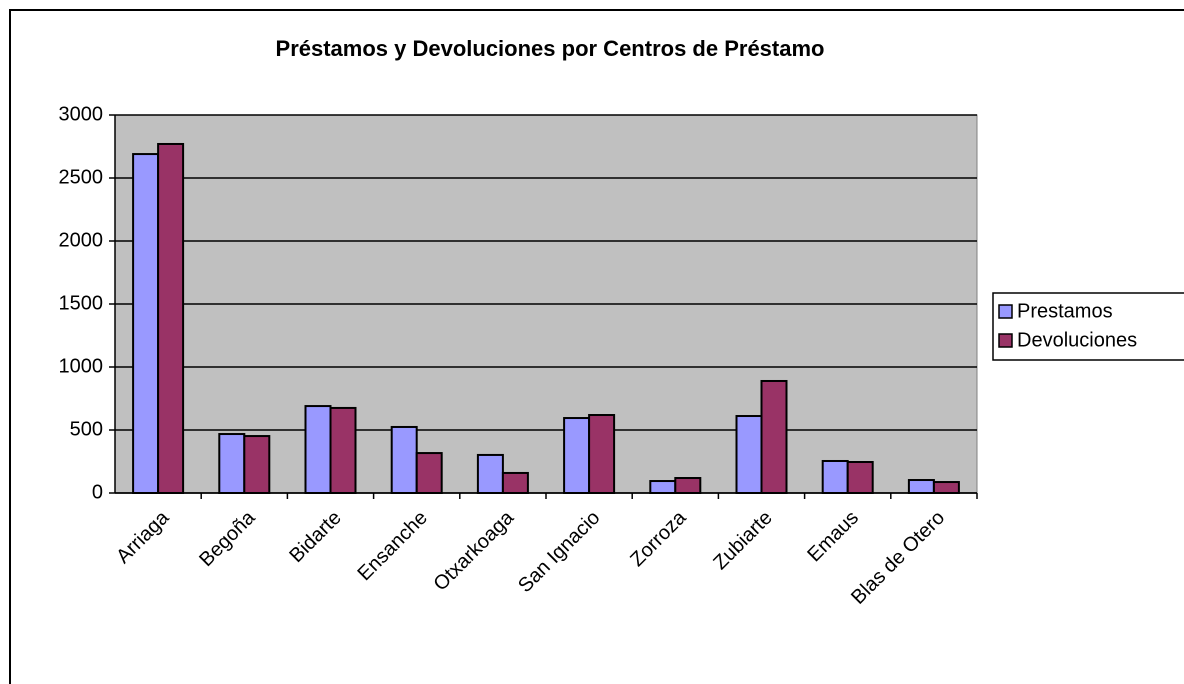  Describe the element at coordinates (81, 303) in the screenshot. I see `y-tick-label: 1500` at that location.